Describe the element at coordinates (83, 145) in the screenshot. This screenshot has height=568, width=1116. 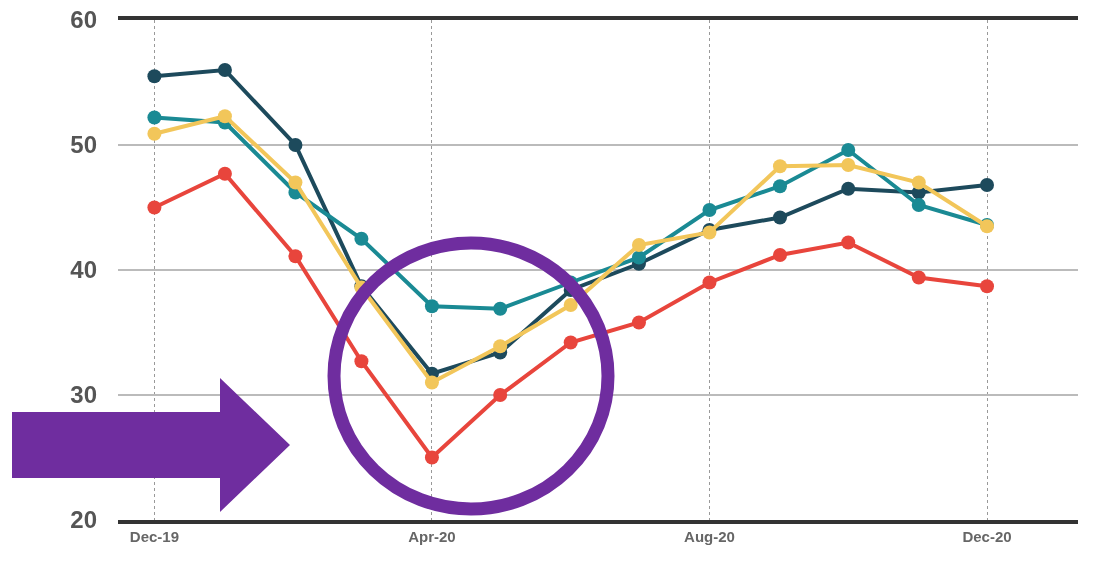
I see `y-tick-label: 50` at that location.